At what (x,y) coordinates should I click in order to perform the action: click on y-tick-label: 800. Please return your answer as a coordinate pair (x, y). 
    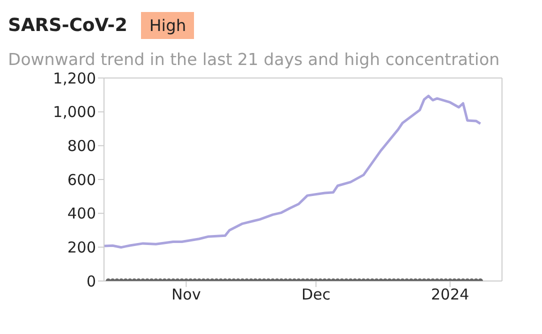
    Looking at the image, I should click on (81, 145).